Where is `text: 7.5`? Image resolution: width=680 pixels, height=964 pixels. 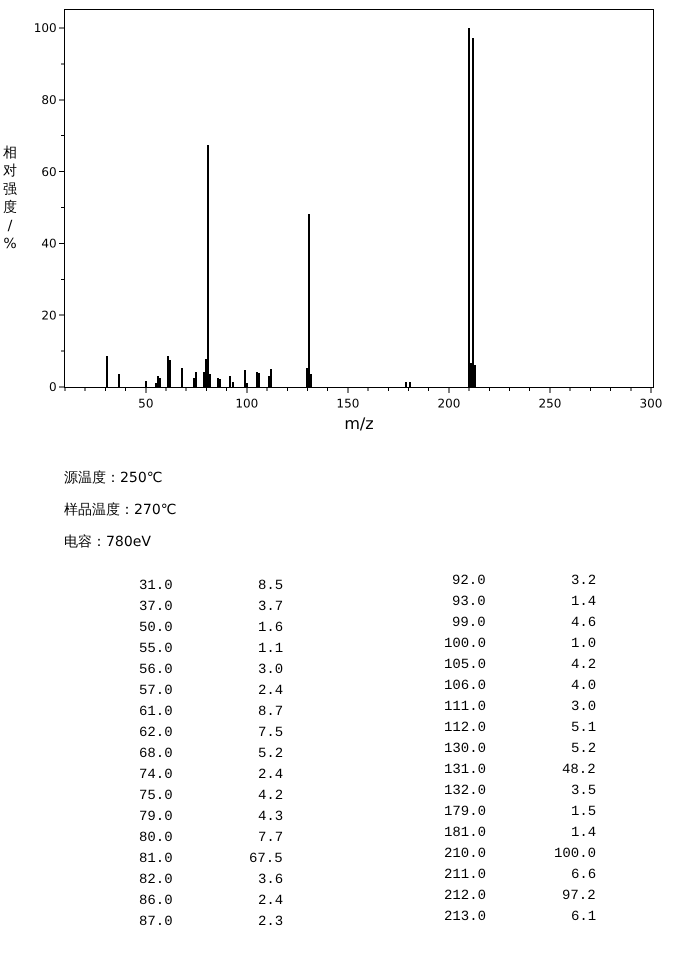
text: 7.5 is located at coordinates (271, 733).